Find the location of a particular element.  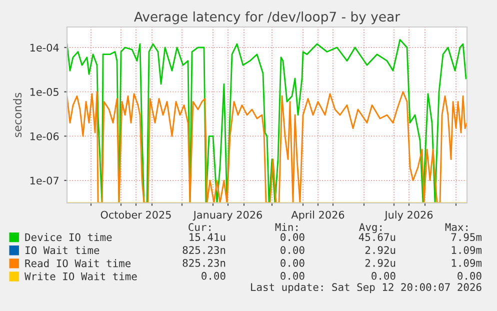

text: 15.41u is located at coordinates (208, 237).